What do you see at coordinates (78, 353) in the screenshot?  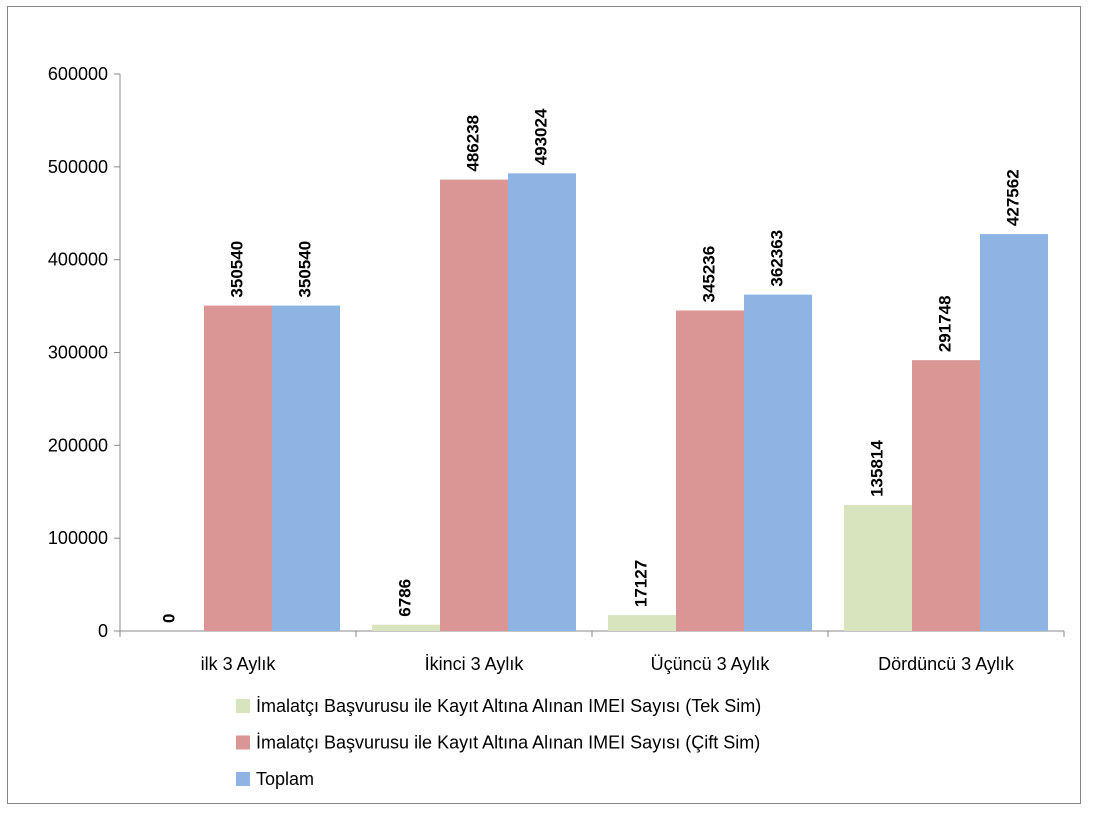 I see `y-tick-label: 300000` at bounding box center [78, 353].